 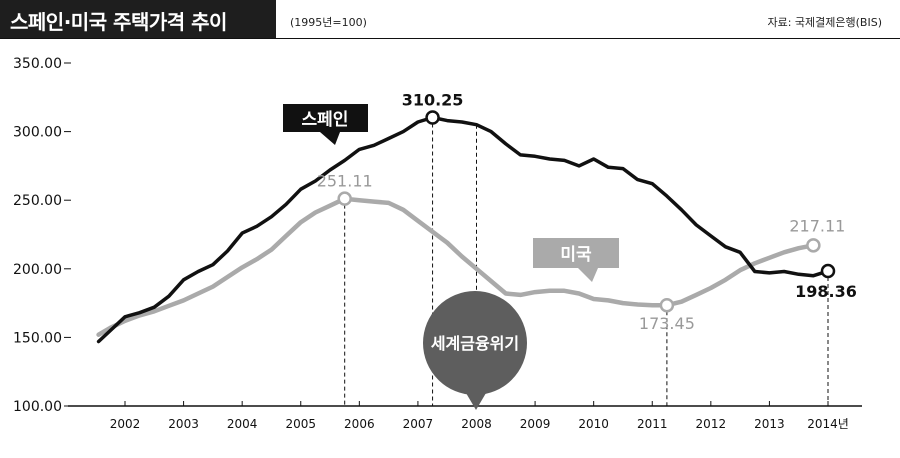 I want to click on event-bubble, so click(x=475, y=343).